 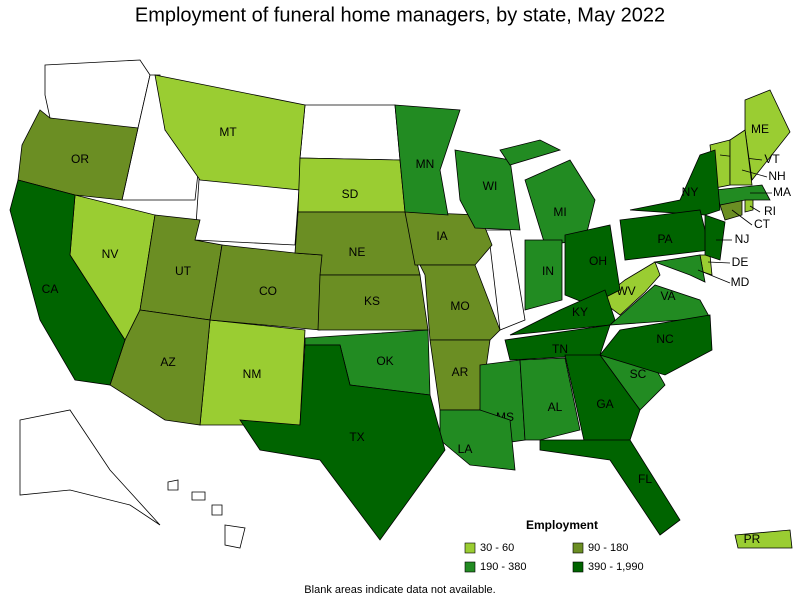 What do you see at coordinates (752, 539) in the screenshot?
I see `state-label: PR` at bounding box center [752, 539].